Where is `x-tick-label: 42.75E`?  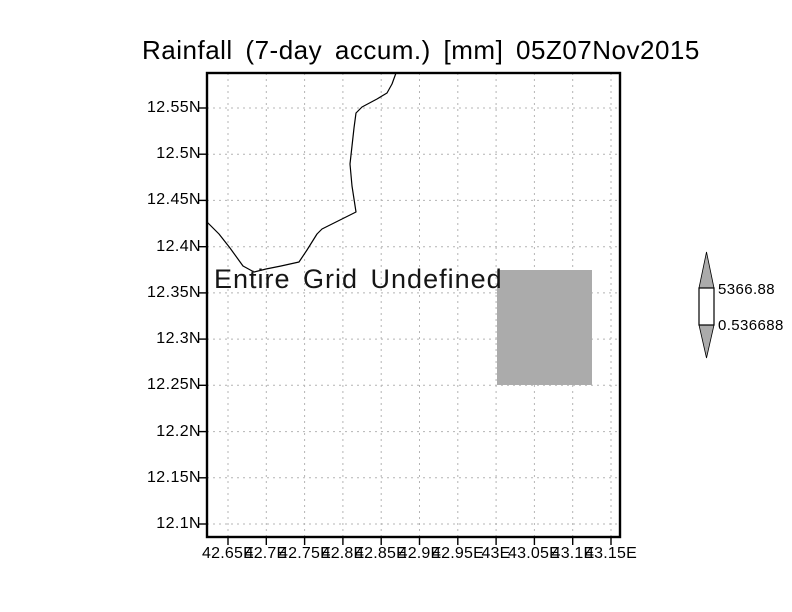
x-tick-label: 42.75E is located at coordinates (305, 553).